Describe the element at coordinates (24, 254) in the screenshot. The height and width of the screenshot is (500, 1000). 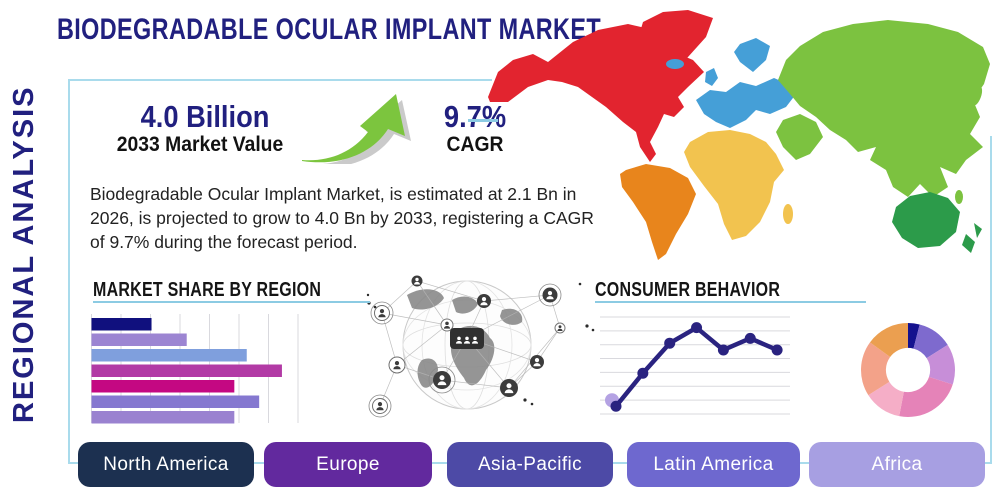
I see `regional-analysis-label: REGIONAL ANALYSIS` at that location.